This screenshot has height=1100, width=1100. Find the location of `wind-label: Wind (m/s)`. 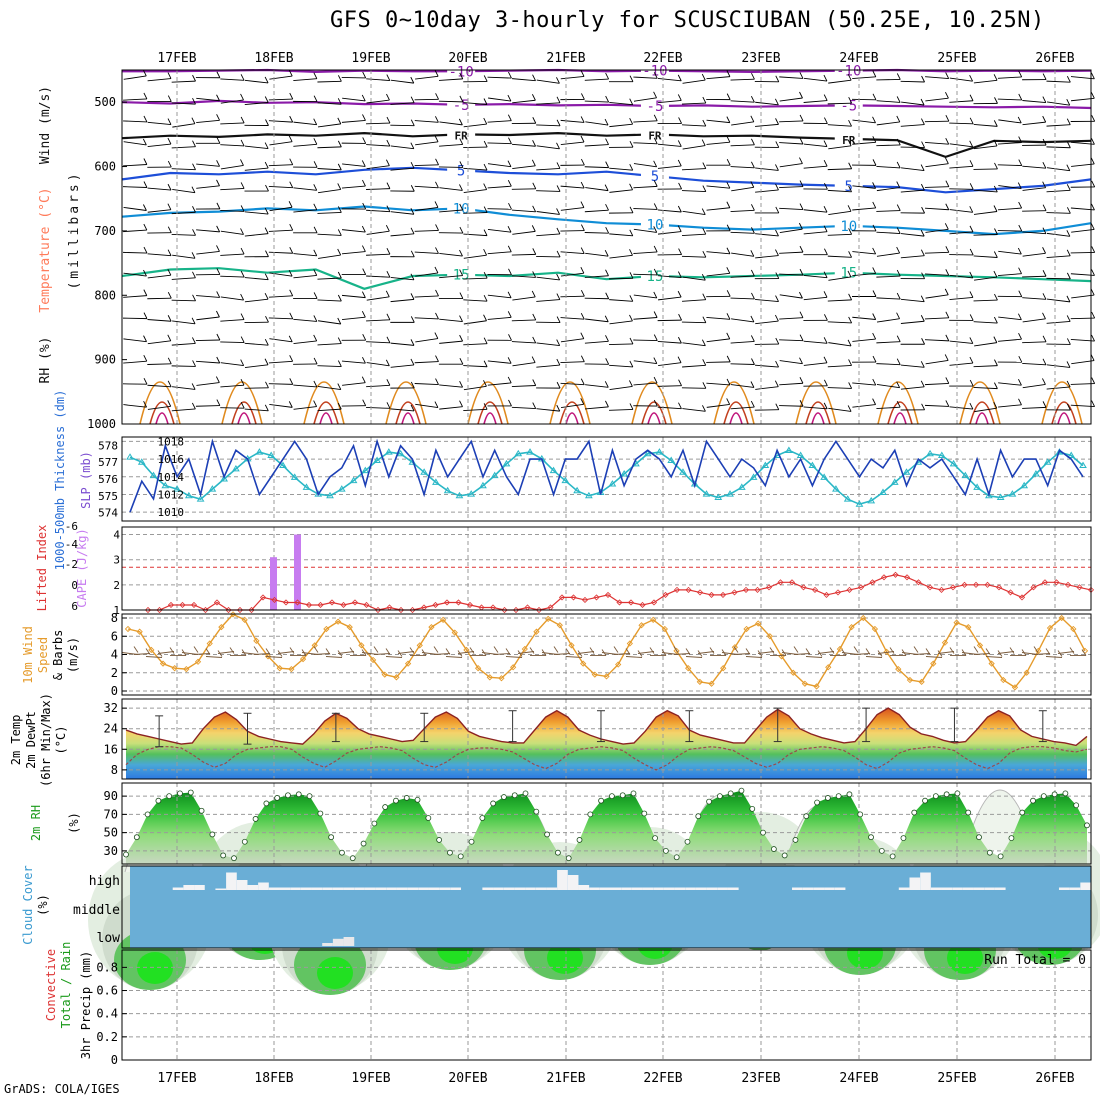

wind-label: Wind (m/s) is located at coordinates (45, 125).